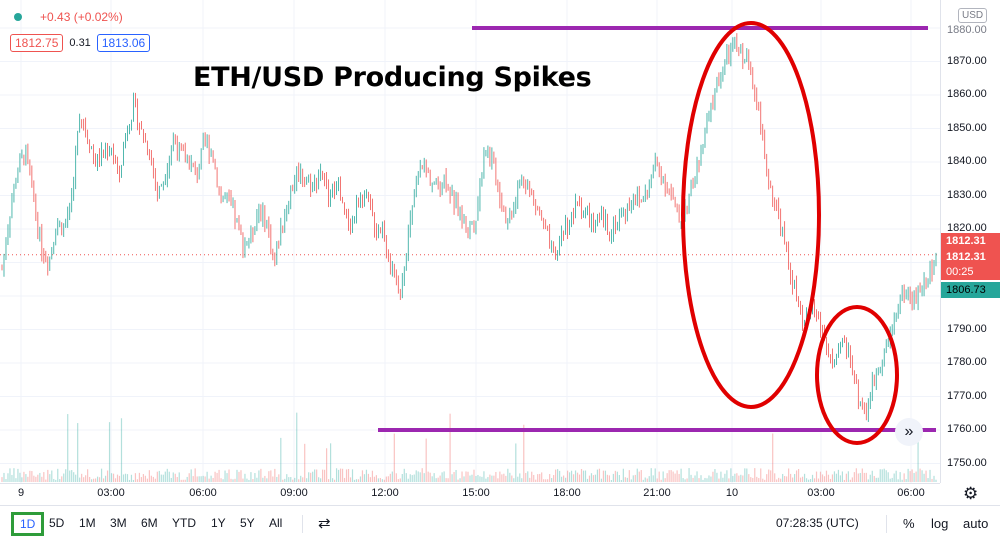 This screenshot has height=542, width=1000. I want to click on auto-toggle: auto, so click(976, 523).